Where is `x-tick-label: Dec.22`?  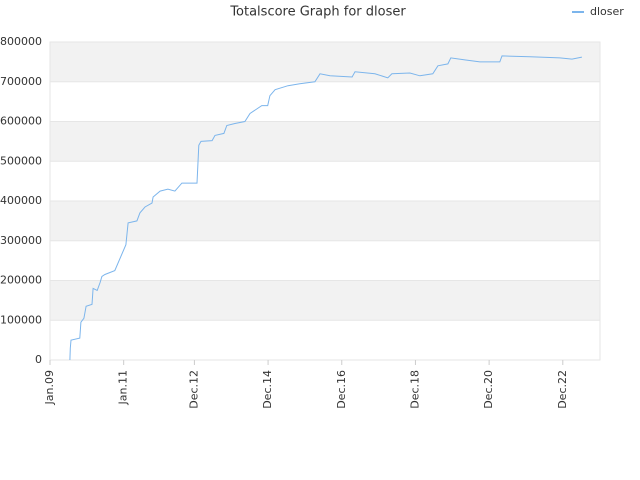
x-tick-label: Dec.22 is located at coordinates (562, 389).